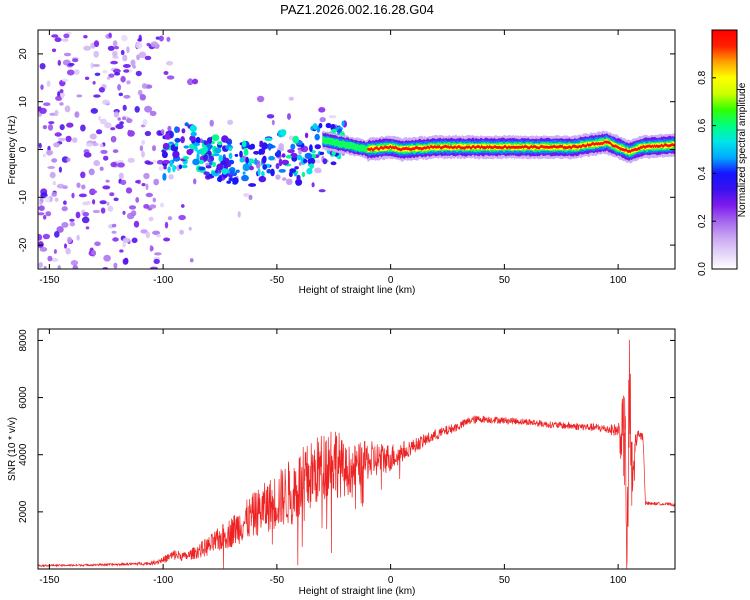 This screenshot has width=750, height=600. What do you see at coordinates (706, 173) in the screenshot?
I see `colorbar-ticks: 0.0 0.2 0.4 0.6 0.8` at bounding box center [706, 173].